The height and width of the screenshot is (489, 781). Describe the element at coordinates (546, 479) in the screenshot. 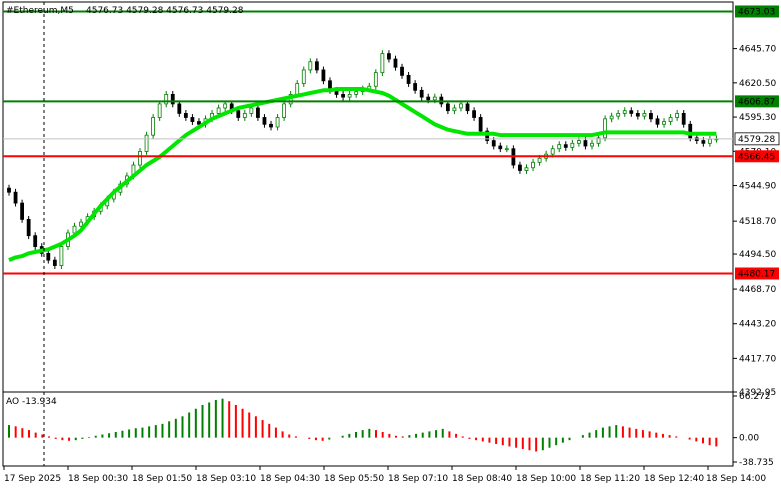

I see `time-axis-label: 18 Sep 10:00` at that location.